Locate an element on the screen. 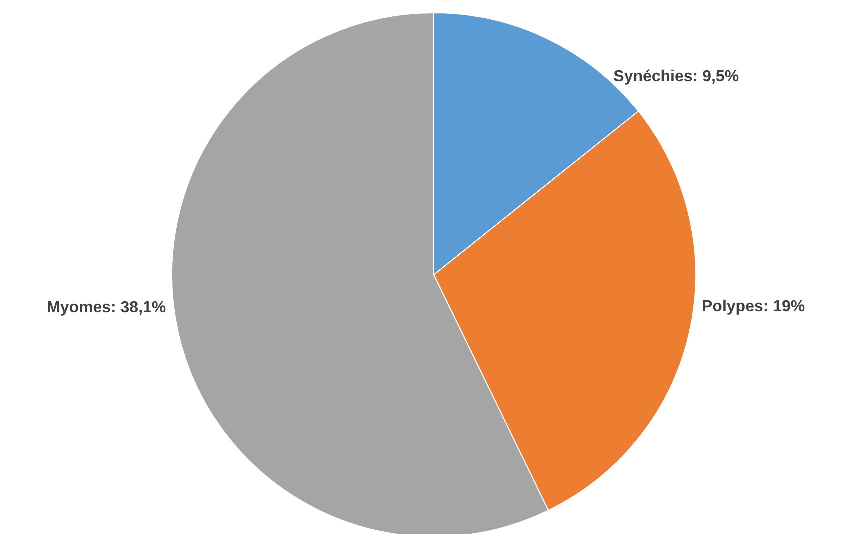 This screenshot has height=534, width=842. slice-label: Polypes: 19% is located at coordinates (754, 307).